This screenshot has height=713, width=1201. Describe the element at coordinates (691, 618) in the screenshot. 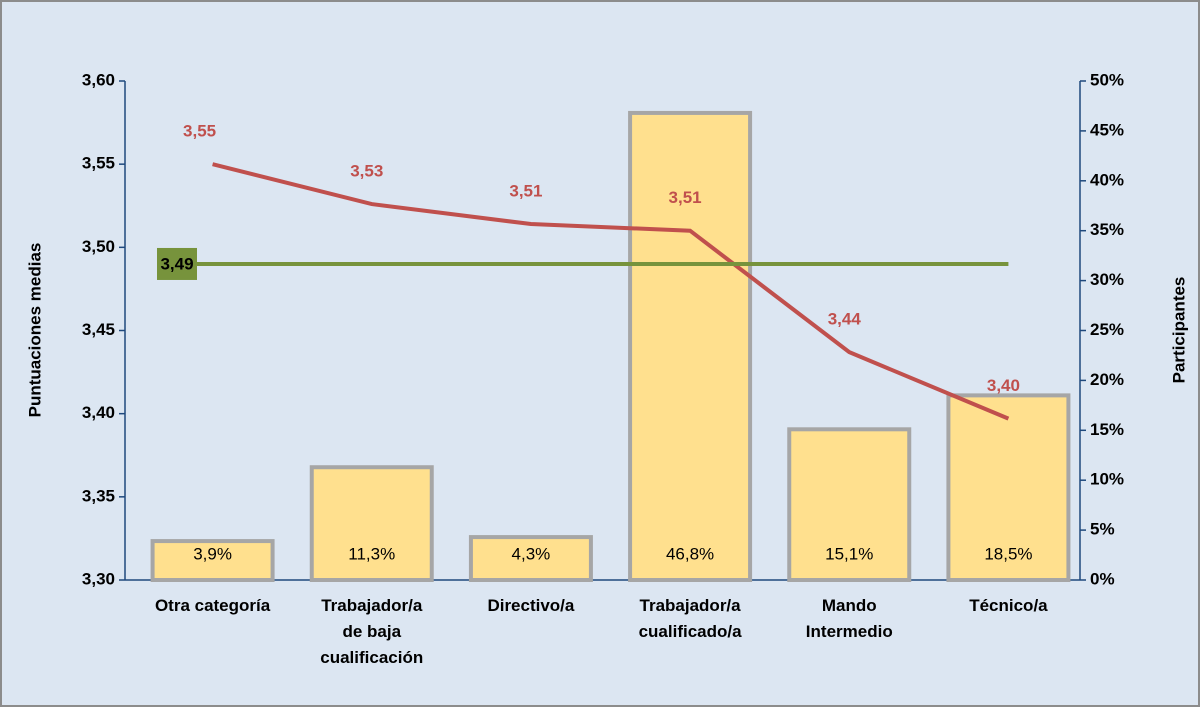

I see `x-tick-label: Trabajador/a cualificado/a` at that location.